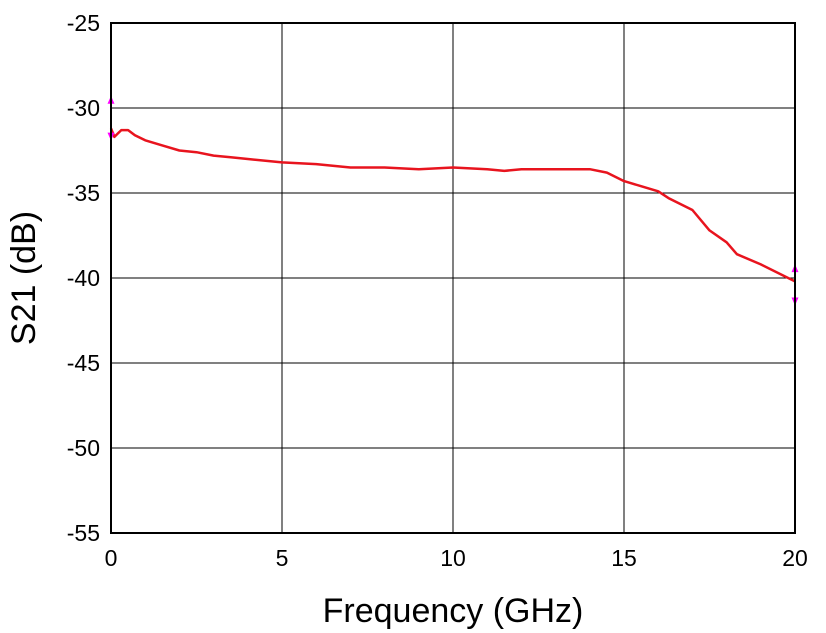  I want to click on x-tick-label: 20, so click(795, 558).